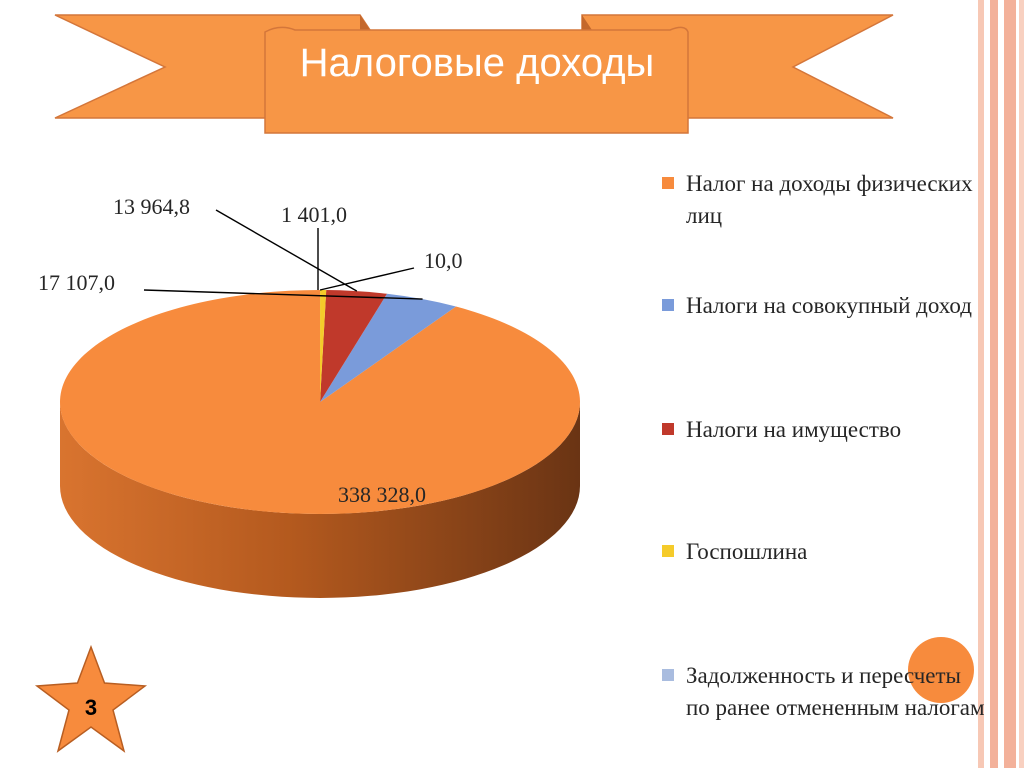 The width and height of the screenshot is (1024, 768). Describe the element at coordinates (320, 500) in the screenshot. I see `pie-side-wall` at that location.